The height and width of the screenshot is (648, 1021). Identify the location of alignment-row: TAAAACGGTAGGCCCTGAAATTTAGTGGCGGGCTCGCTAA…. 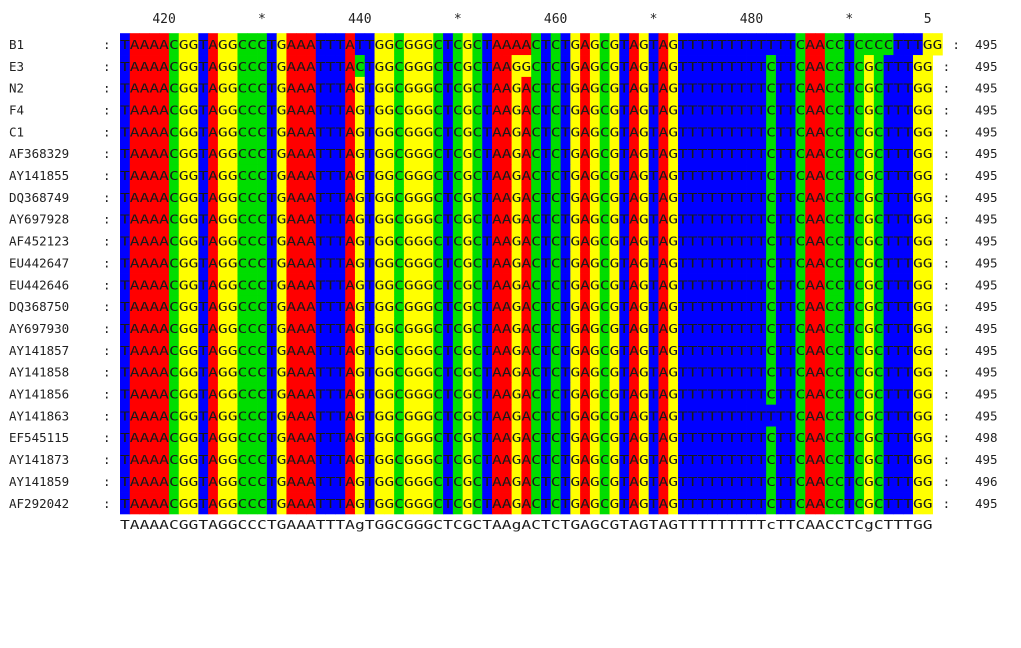
(503, 175).